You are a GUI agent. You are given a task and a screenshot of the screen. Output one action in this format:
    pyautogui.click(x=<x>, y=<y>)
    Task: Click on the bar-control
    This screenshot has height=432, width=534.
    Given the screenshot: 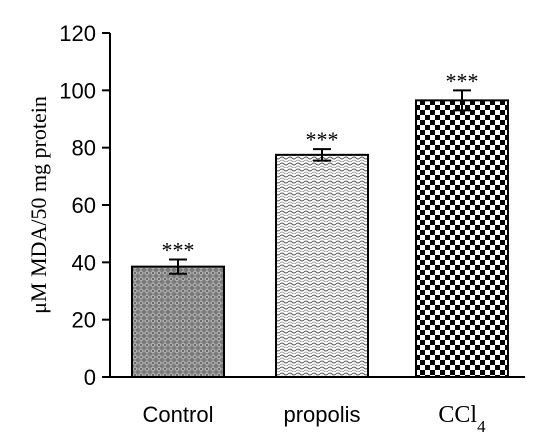 What is the action you would take?
    pyautogui.click(x=178, y=321)
    